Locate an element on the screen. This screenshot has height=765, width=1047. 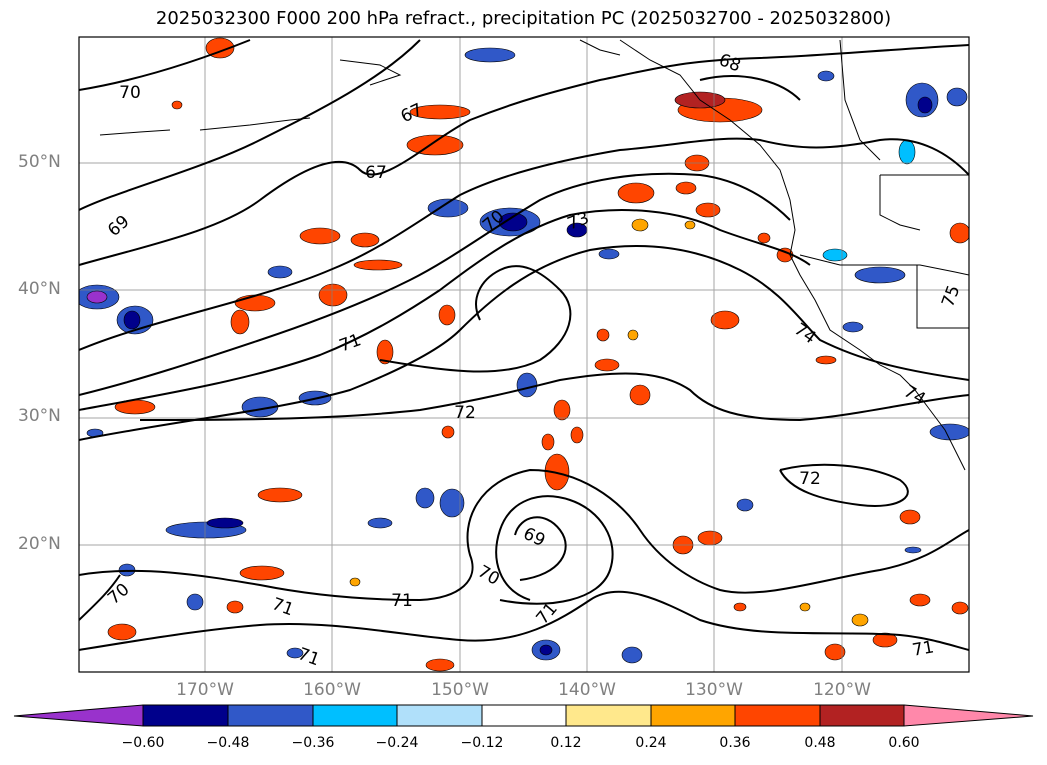
colorbar-extend-low is located at coordinates (78, 715).